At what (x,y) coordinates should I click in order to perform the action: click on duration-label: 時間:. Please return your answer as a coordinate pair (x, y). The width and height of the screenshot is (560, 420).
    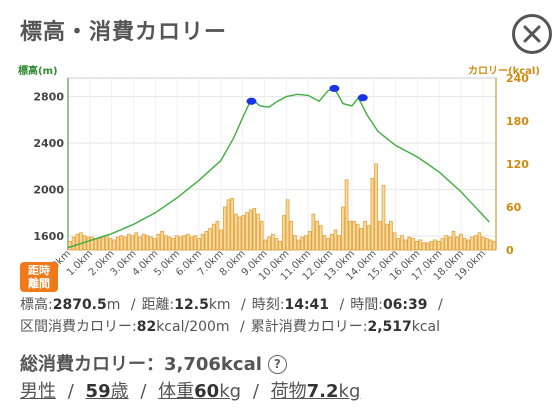
    Looking at the image, I should click on (366, 305).